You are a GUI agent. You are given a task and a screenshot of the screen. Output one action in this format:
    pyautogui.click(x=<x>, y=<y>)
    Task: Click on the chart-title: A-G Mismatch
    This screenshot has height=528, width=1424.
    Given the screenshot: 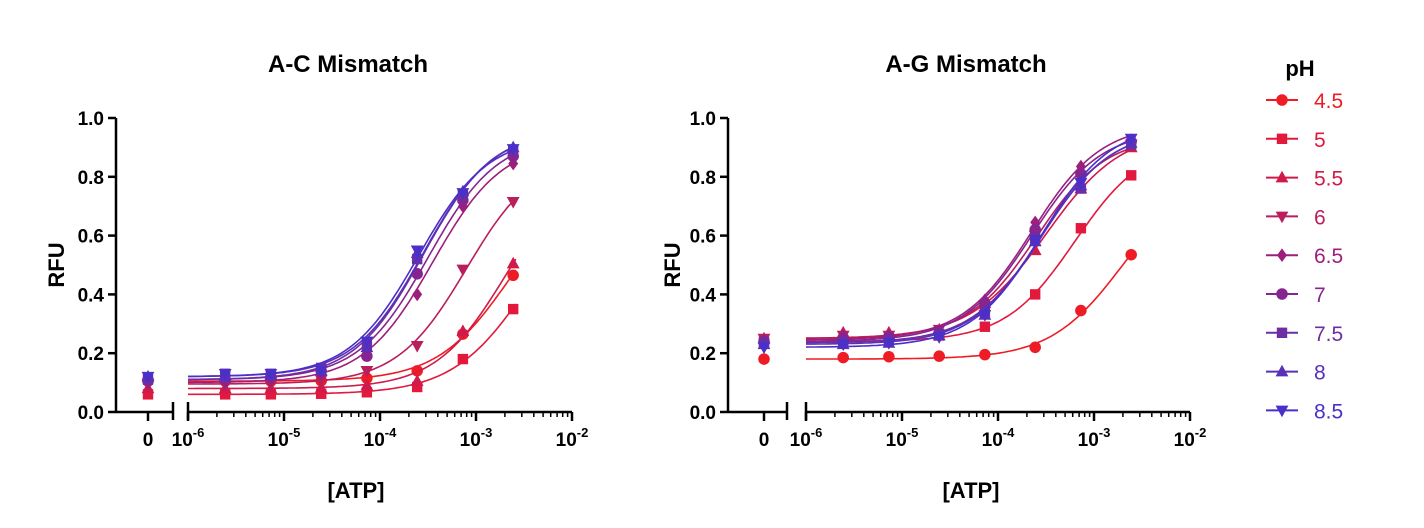 What is the action you would take?
    pyautogui.click(x=965, y=64)
    